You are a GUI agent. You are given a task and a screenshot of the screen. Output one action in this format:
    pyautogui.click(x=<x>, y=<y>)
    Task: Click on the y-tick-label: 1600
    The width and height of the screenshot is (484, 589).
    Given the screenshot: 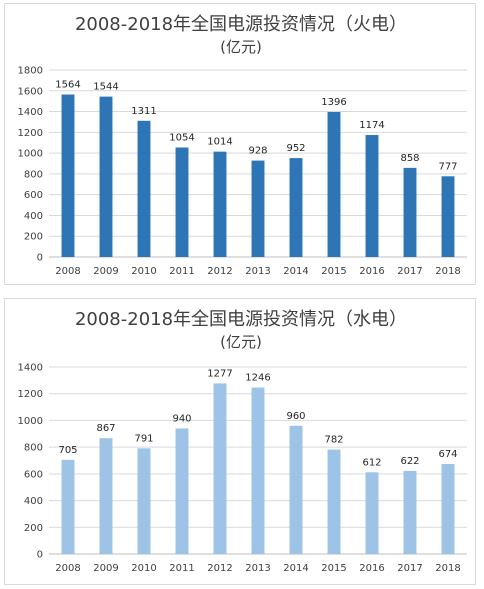 What is the action you would take?
    pyautogui.click(x=30, y=91)
    